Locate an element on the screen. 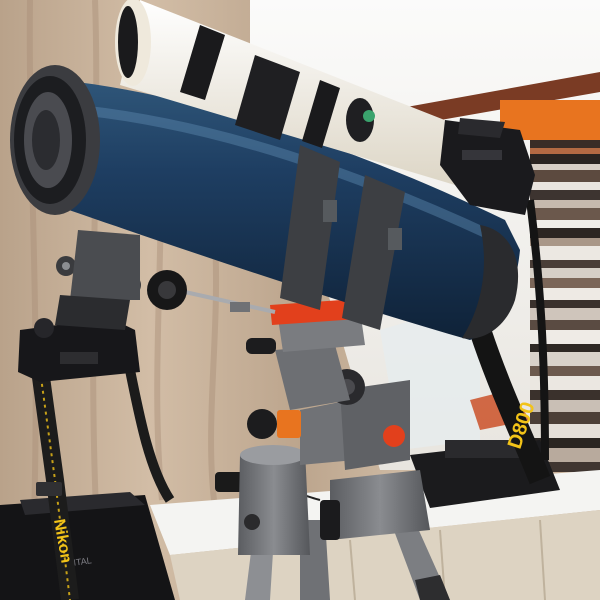 This screenshot has height=600, width=600. camera-bag is located at coordinates (87, 547).